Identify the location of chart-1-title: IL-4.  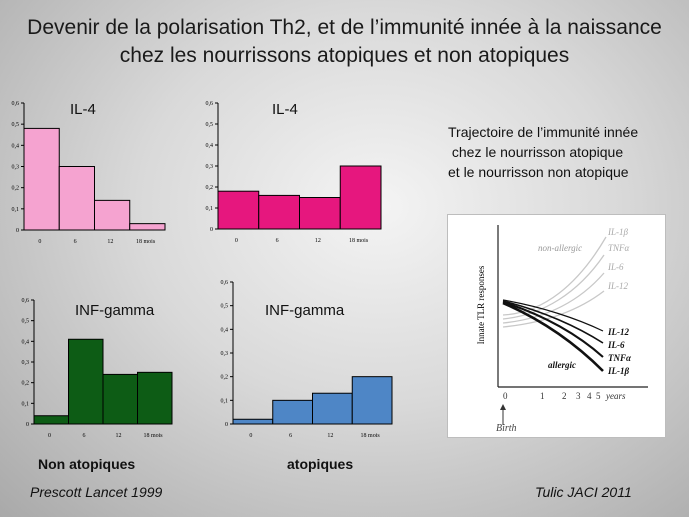
(83, 109).